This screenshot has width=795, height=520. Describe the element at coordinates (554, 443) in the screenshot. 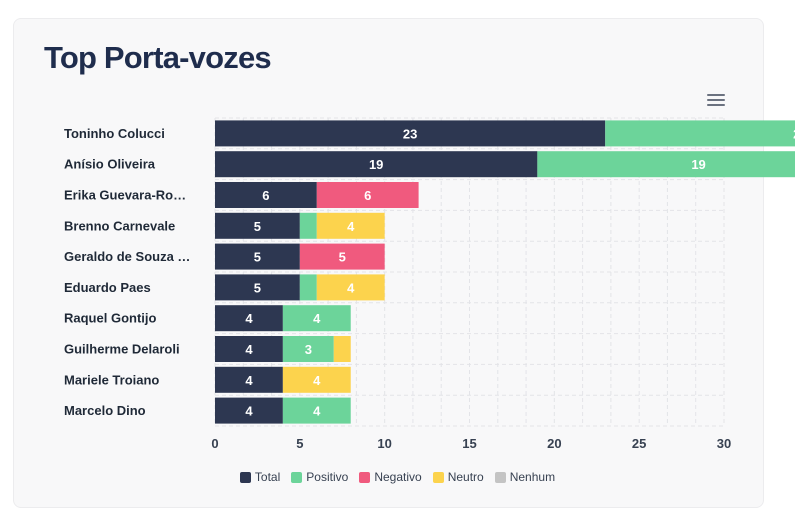

I see `x-tick-label: 20` at that location.